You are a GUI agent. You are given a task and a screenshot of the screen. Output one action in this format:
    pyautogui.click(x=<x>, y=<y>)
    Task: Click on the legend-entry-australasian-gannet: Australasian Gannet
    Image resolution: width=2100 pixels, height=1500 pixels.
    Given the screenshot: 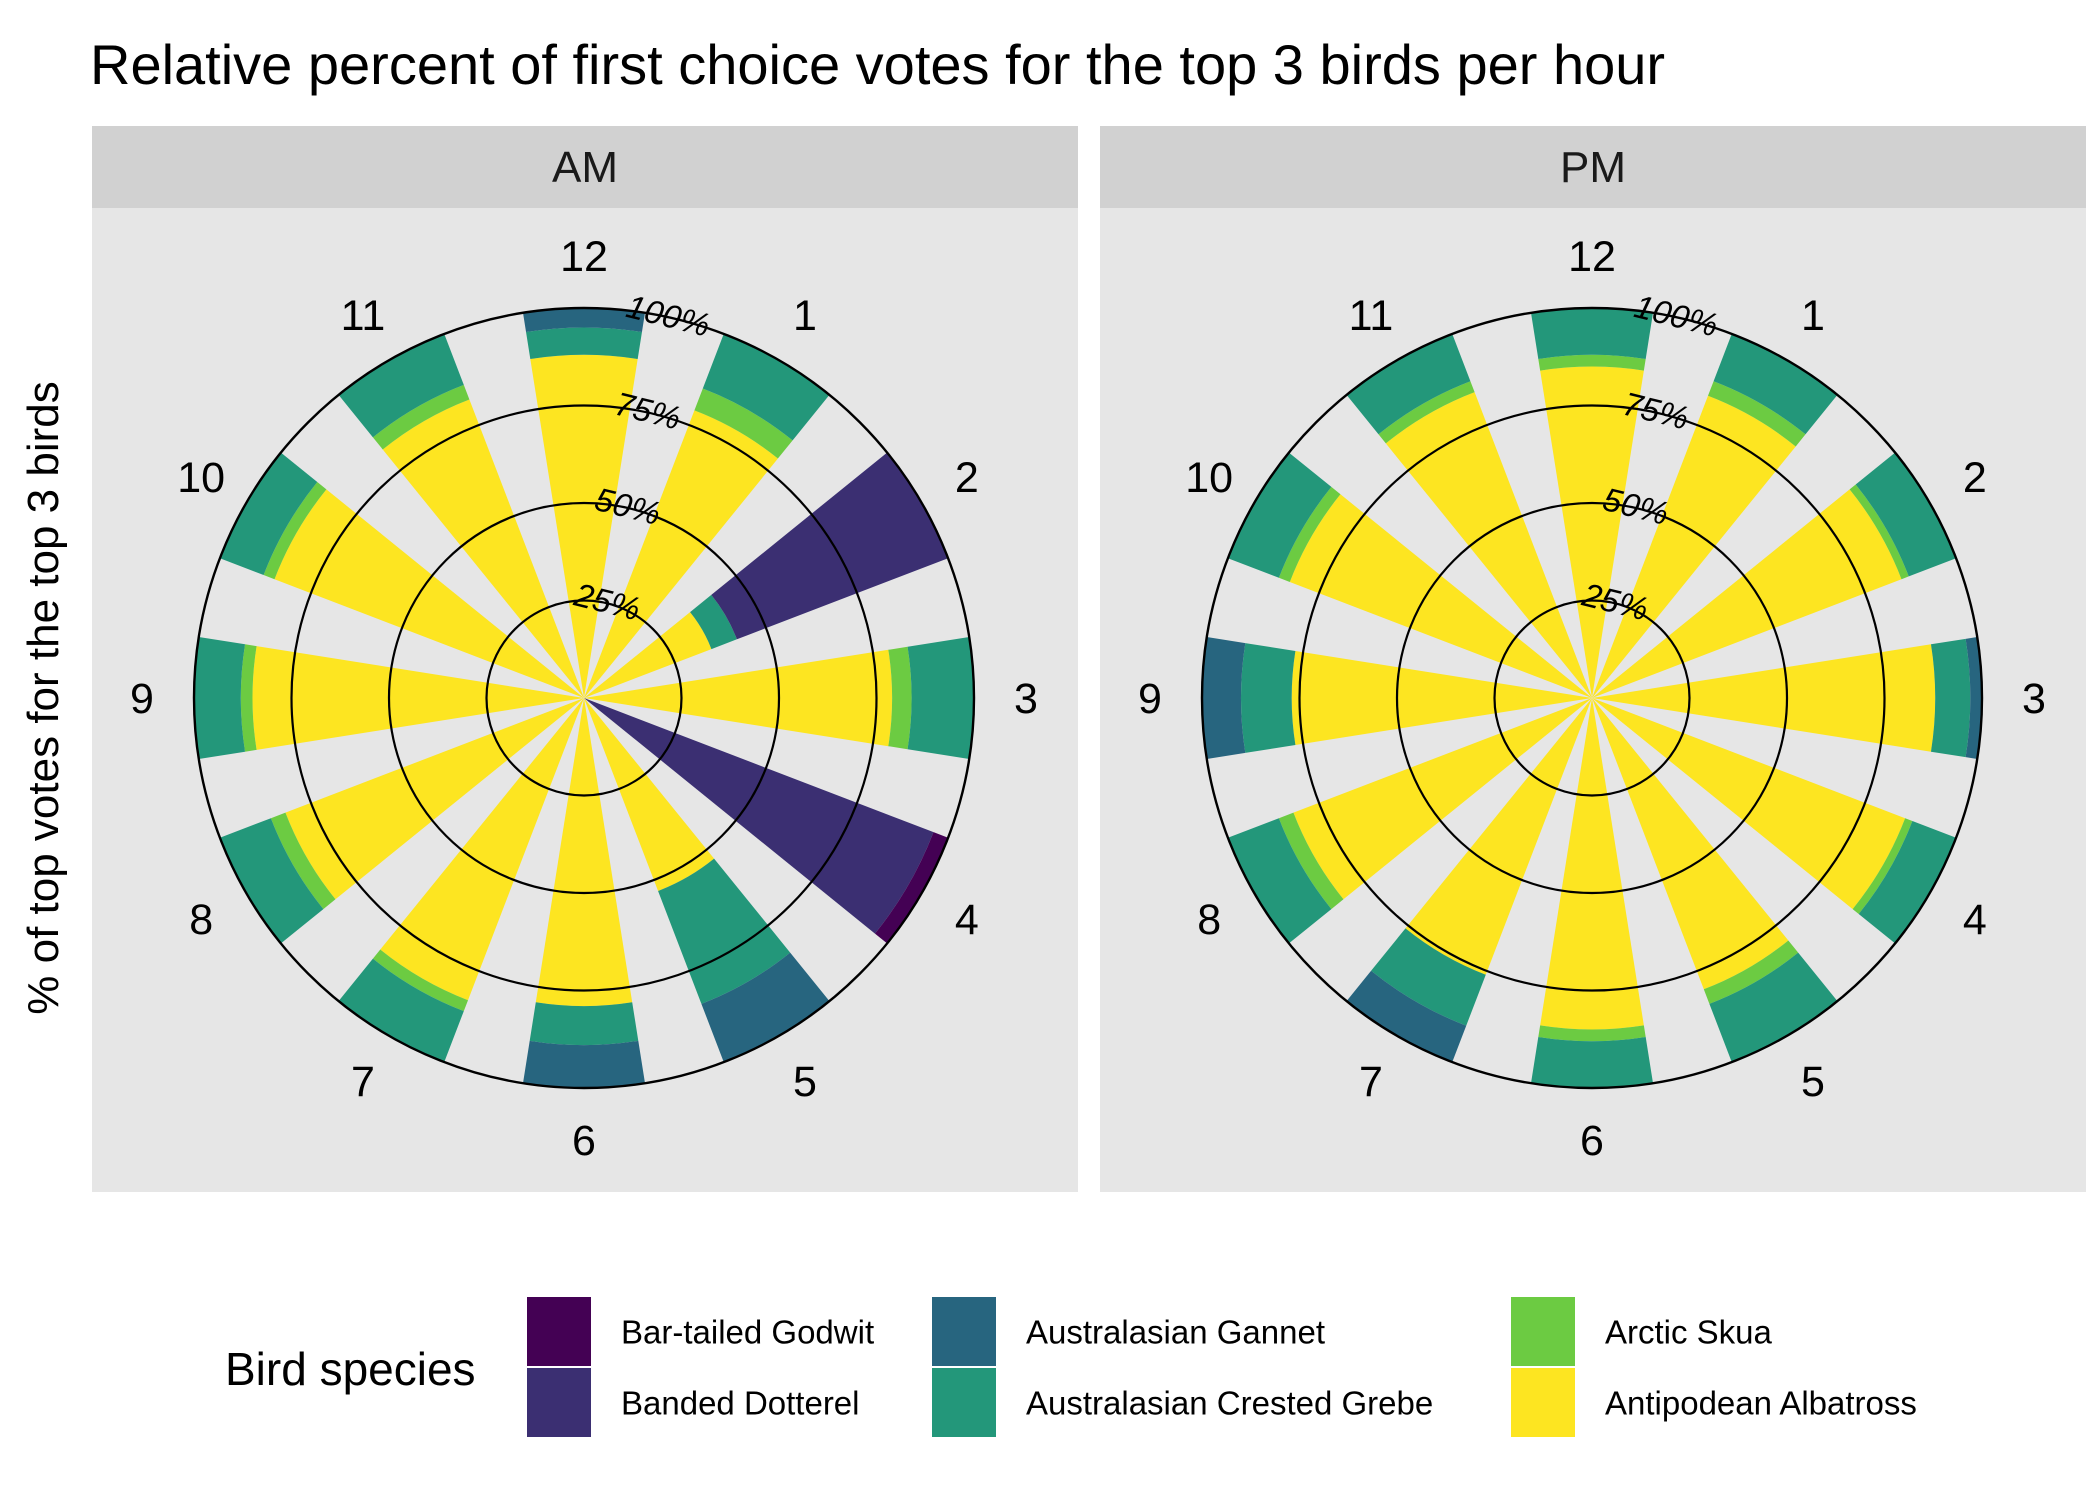 What is the action you would take?
    pyautogui.click(x=1128, y=1331)
    